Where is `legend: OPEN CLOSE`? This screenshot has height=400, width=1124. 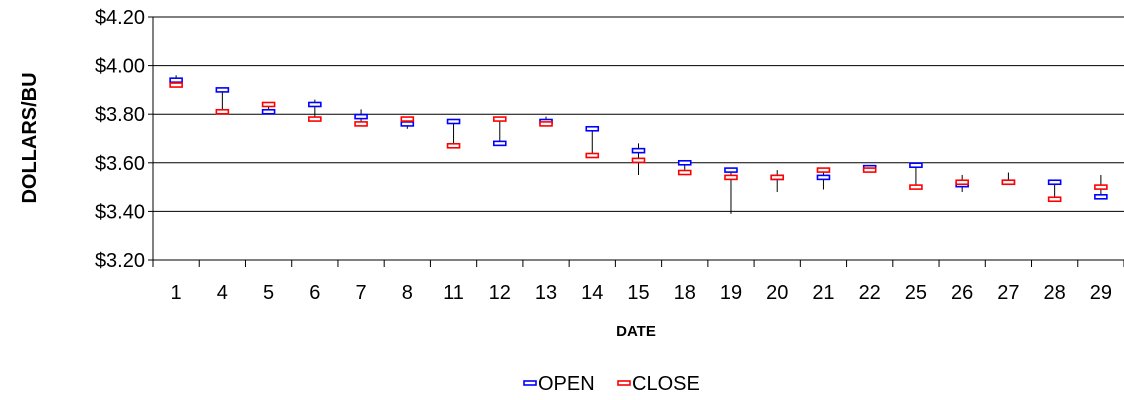
legend: OPEN CLOSE is located at coordinates (611, 384).